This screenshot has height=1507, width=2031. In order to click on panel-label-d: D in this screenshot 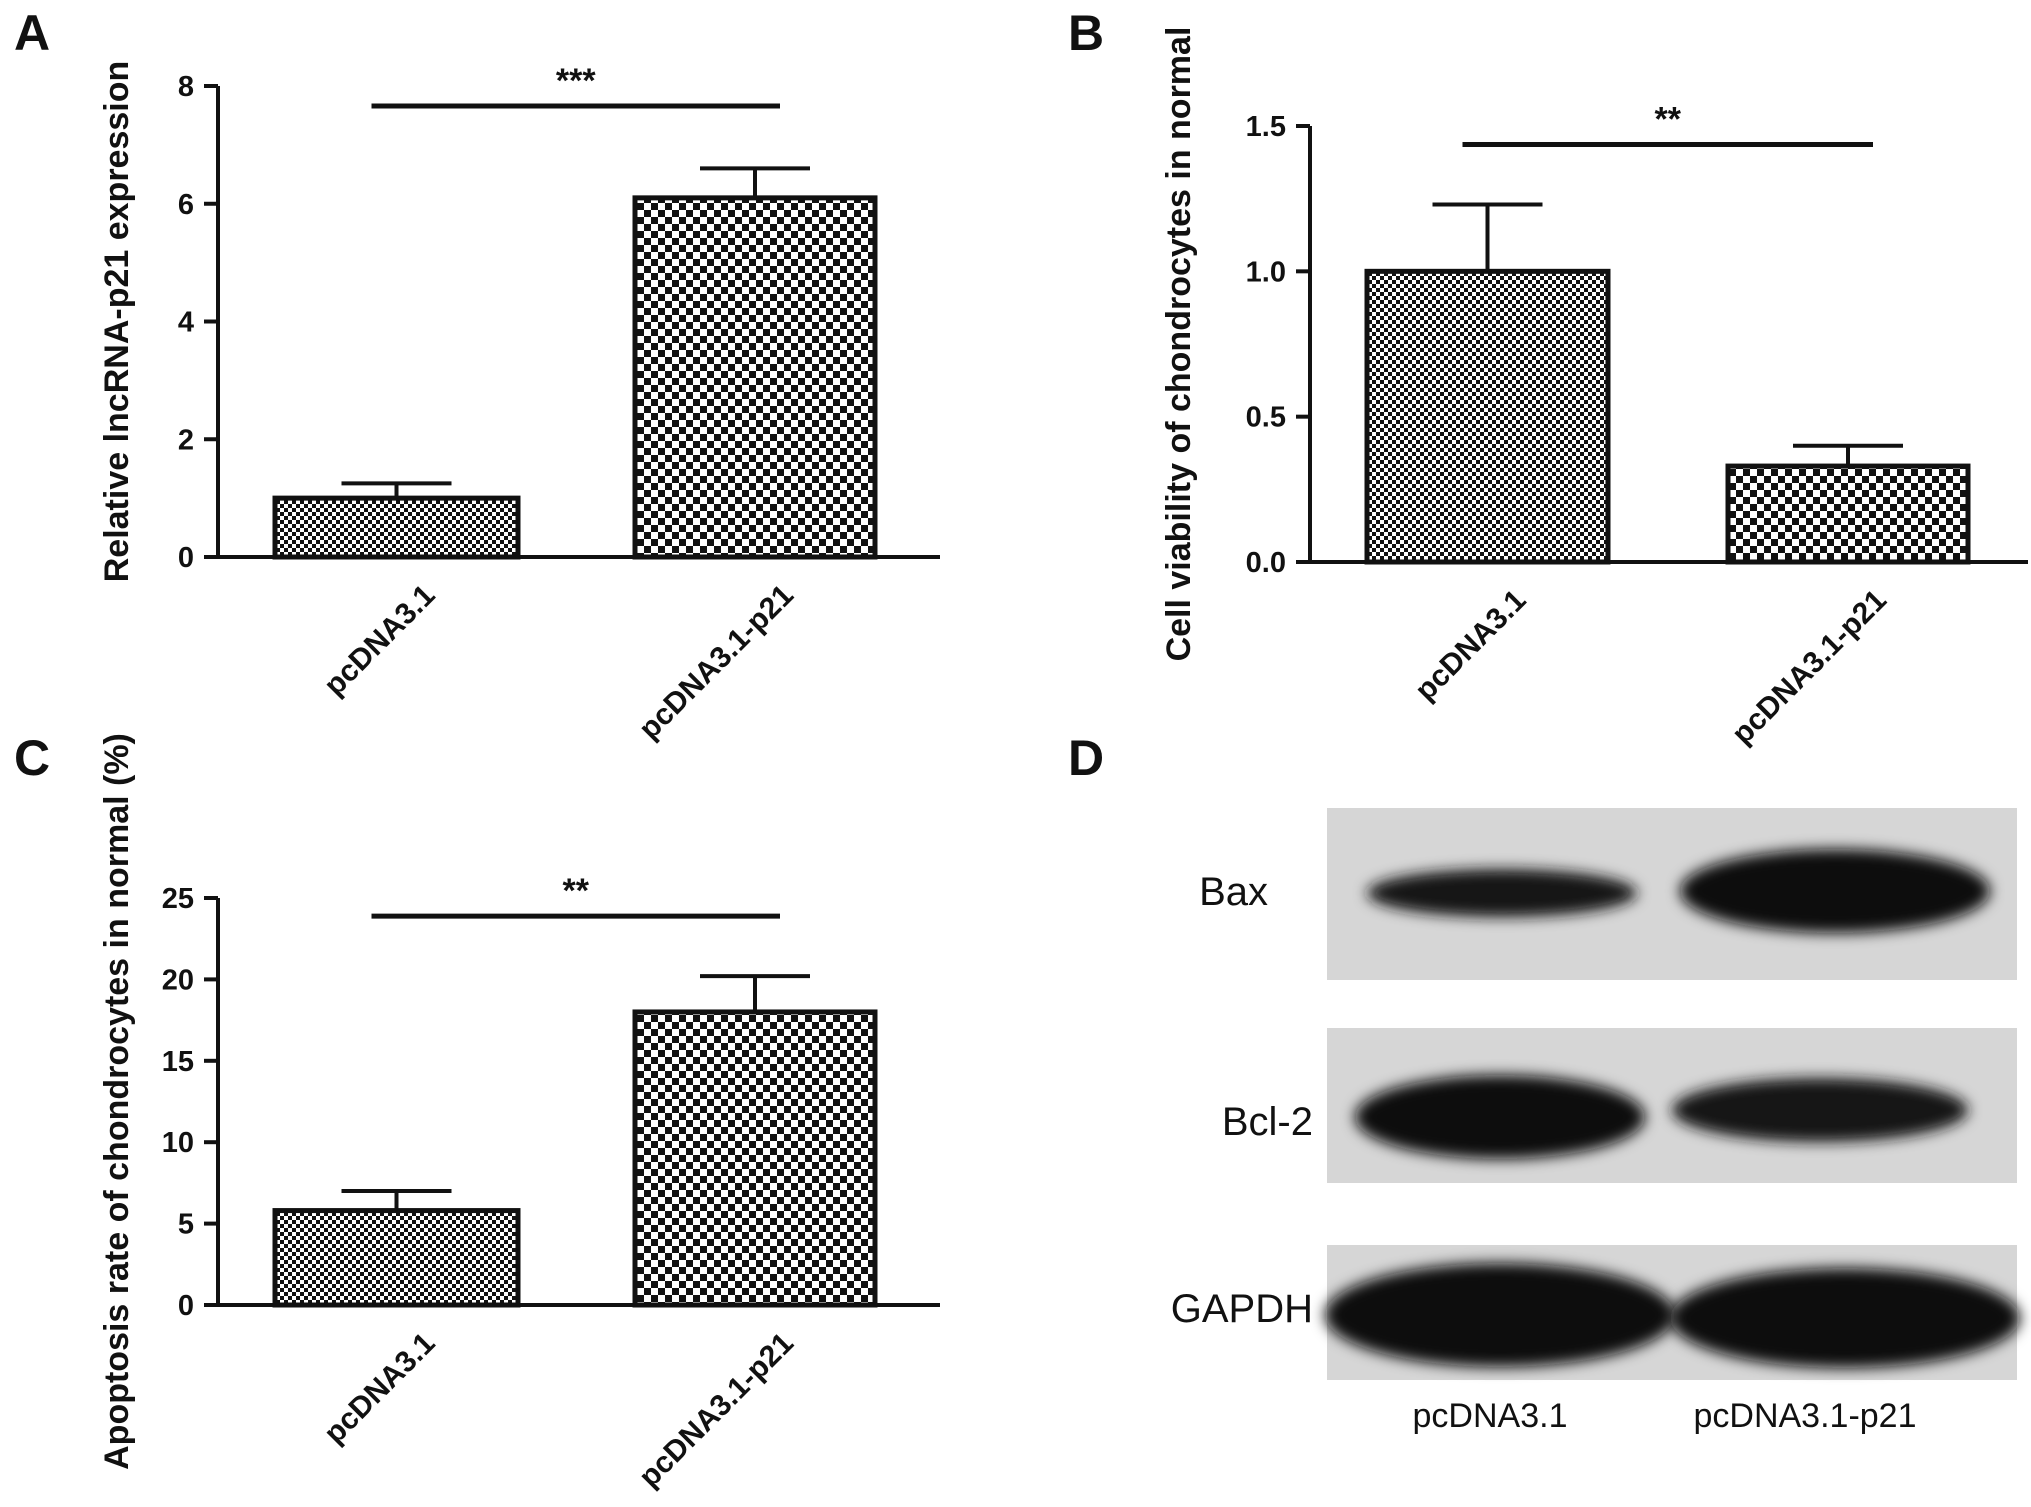, I will do `click(1086, 758)`.